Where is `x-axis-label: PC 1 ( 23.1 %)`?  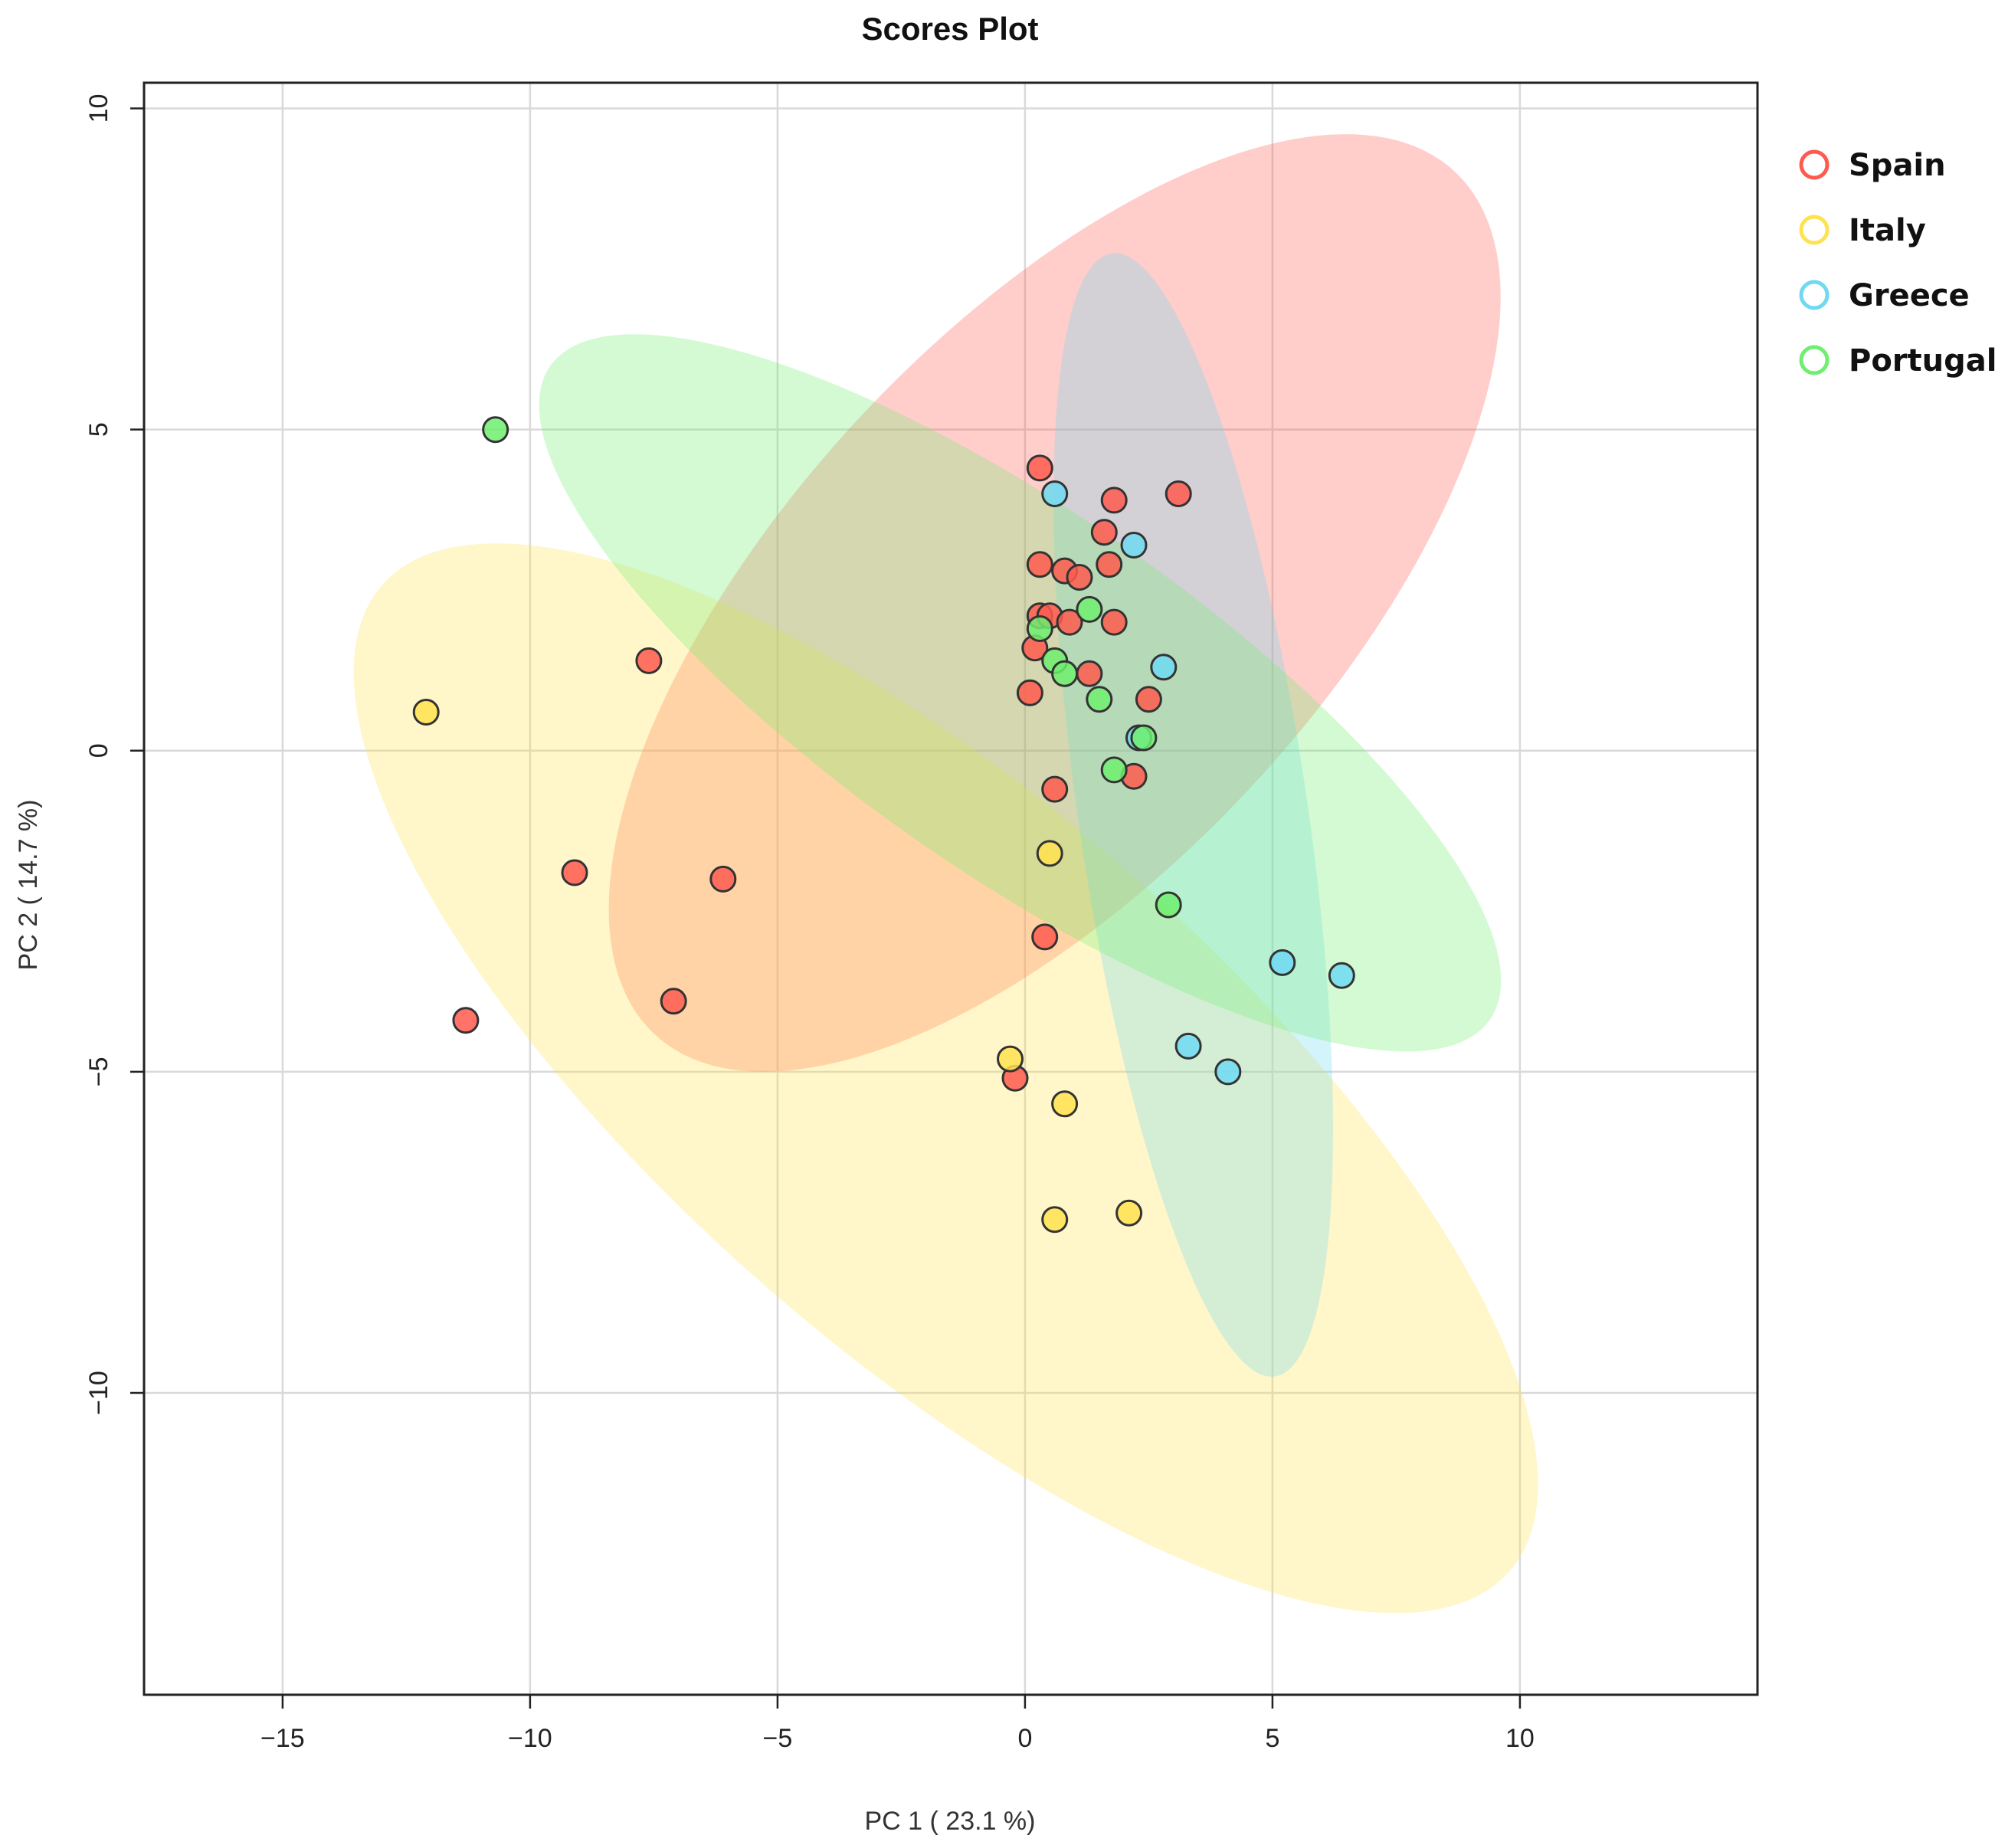 x-axis-label: PC 1 ( 23.1 %) is located at coordinates (950, 1821).